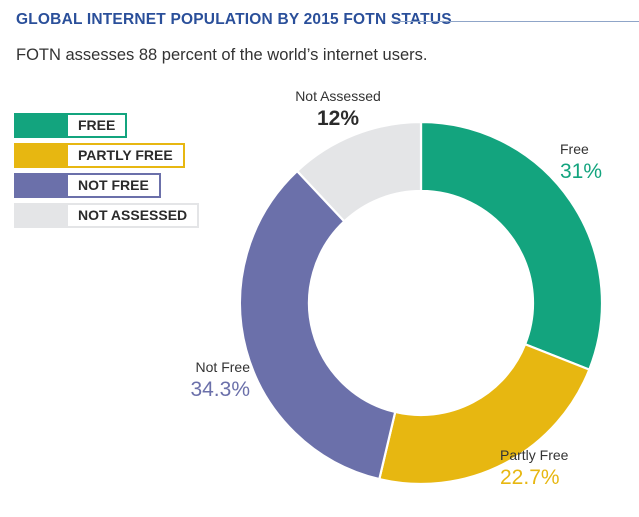 The width and height of the screenshot is (639, 517). I want to click on legend: FREE PARTLY FREE NOT FREE NOT ASSESSED, so click(109, 173).